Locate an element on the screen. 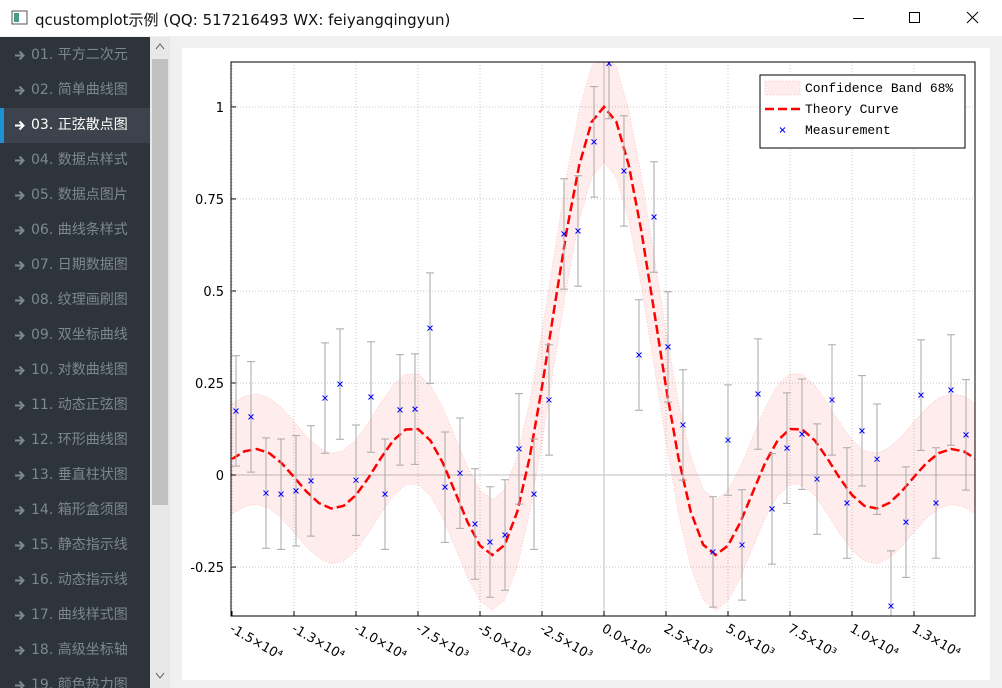  nav-item: 18. 高级坐标轴 is located at coordinates (75, 650).